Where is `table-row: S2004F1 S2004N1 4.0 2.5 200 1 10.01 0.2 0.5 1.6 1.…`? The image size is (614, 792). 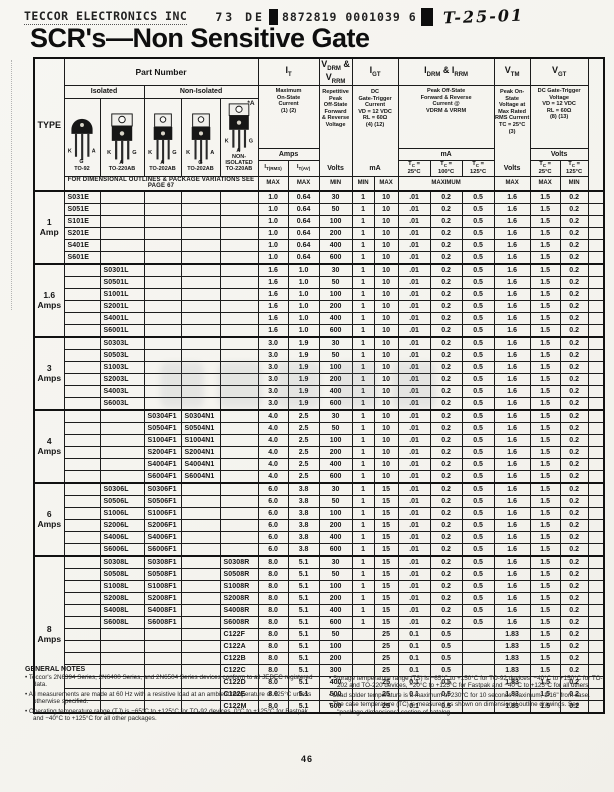 table-row: S2004F1 S2004N1 4.0 2.5 200 1 10.01 0.2 0.5 1.6 1.… is located at coordinates (319, 453).